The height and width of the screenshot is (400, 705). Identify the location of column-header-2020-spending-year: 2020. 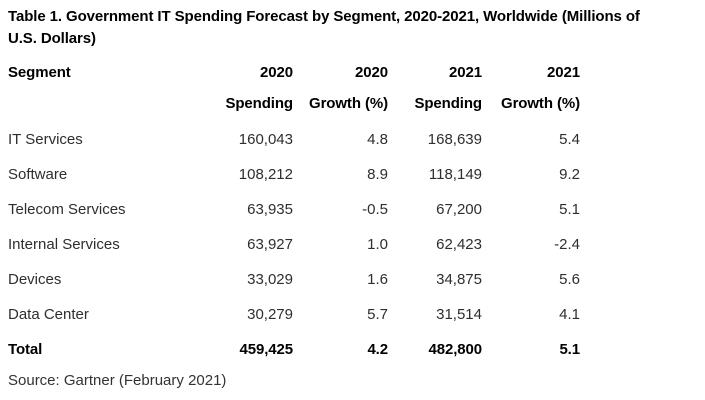
(276, 72).